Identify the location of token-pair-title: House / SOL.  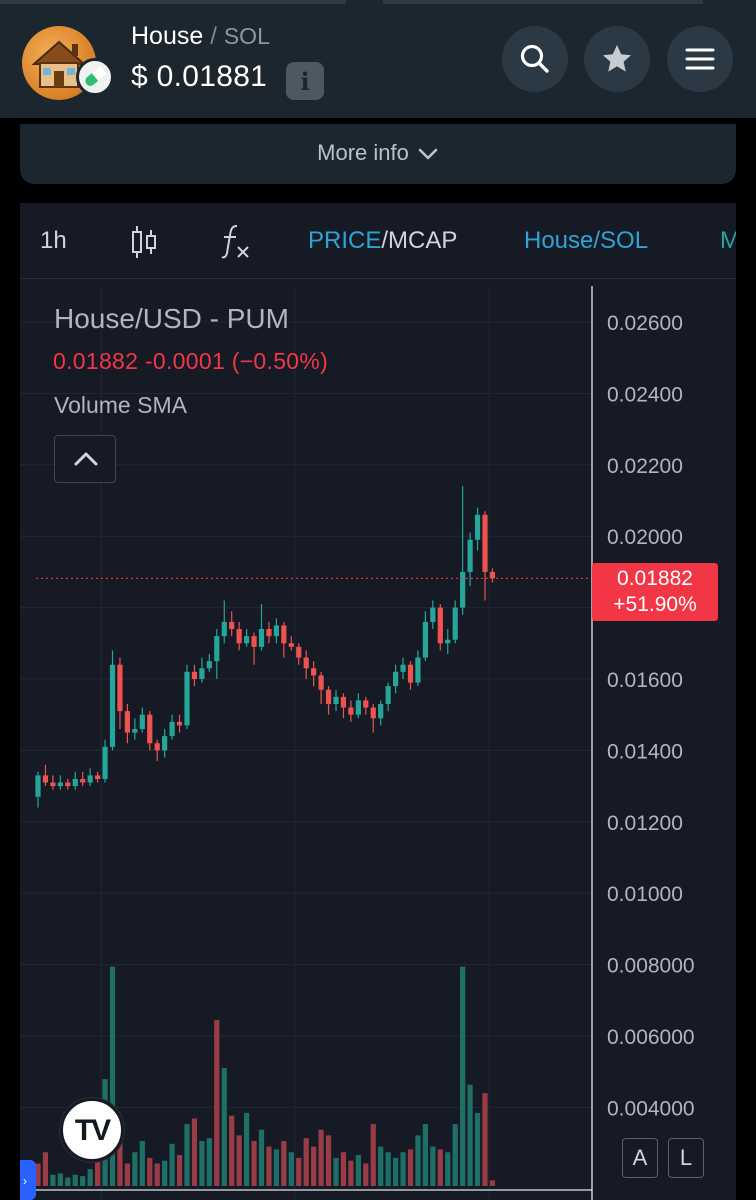
(200, 36).